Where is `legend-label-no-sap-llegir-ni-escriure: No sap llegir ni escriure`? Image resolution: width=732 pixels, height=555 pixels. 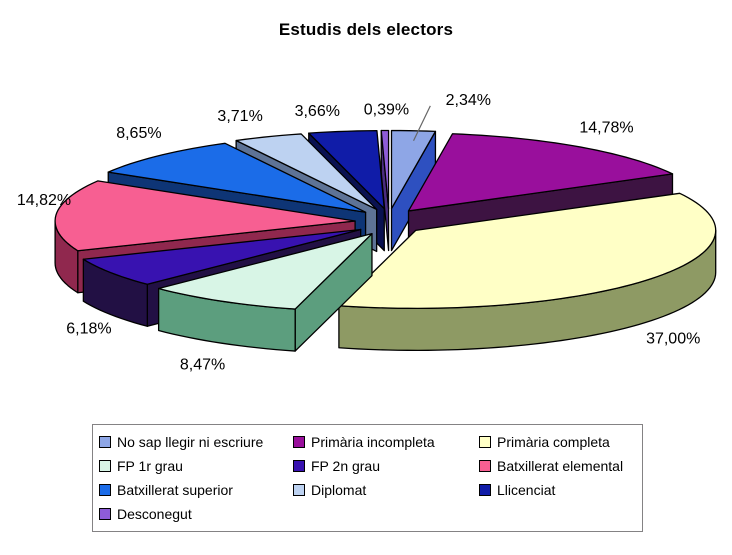
legend-label-no-sap-llegir-ni-escriure: No sap llegir ni escriure is located at coordinates (190, 442).